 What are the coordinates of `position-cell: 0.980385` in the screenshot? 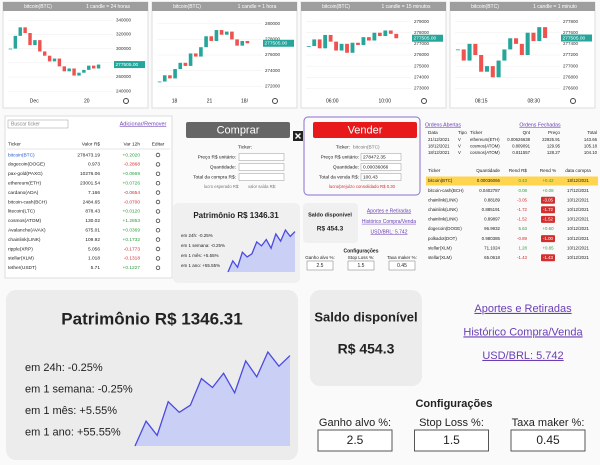 It's located at (491, 238).